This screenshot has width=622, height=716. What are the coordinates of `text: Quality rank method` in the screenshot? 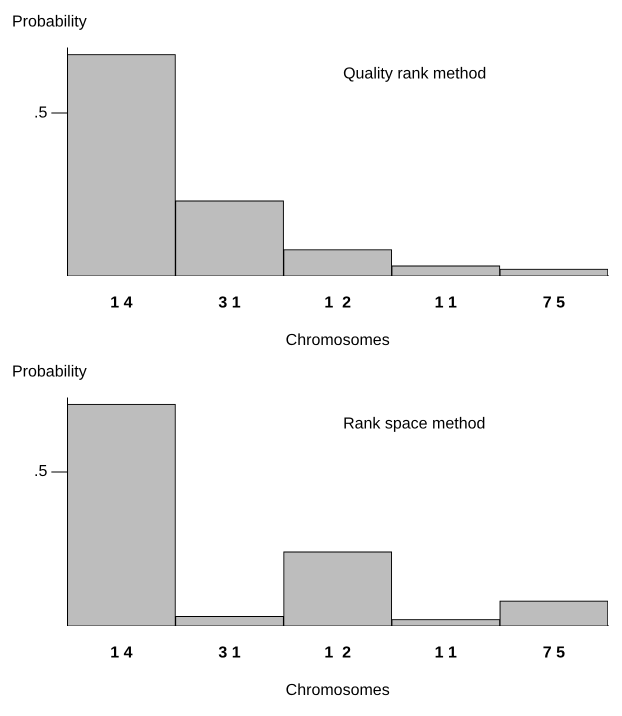 It's located at (414, 73).